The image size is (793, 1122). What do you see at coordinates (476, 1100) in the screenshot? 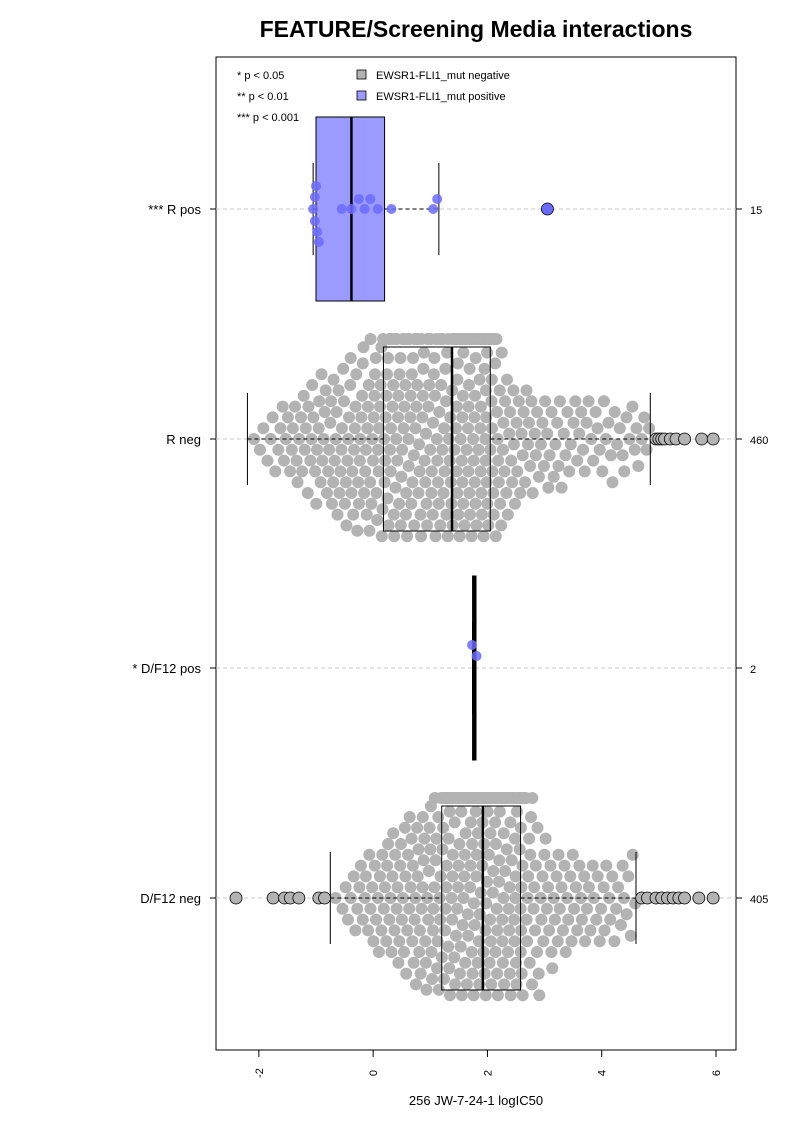
I see `x-axis-label: 256 JW-7-24-1 logIC50` at bounding box center [476, 1100].